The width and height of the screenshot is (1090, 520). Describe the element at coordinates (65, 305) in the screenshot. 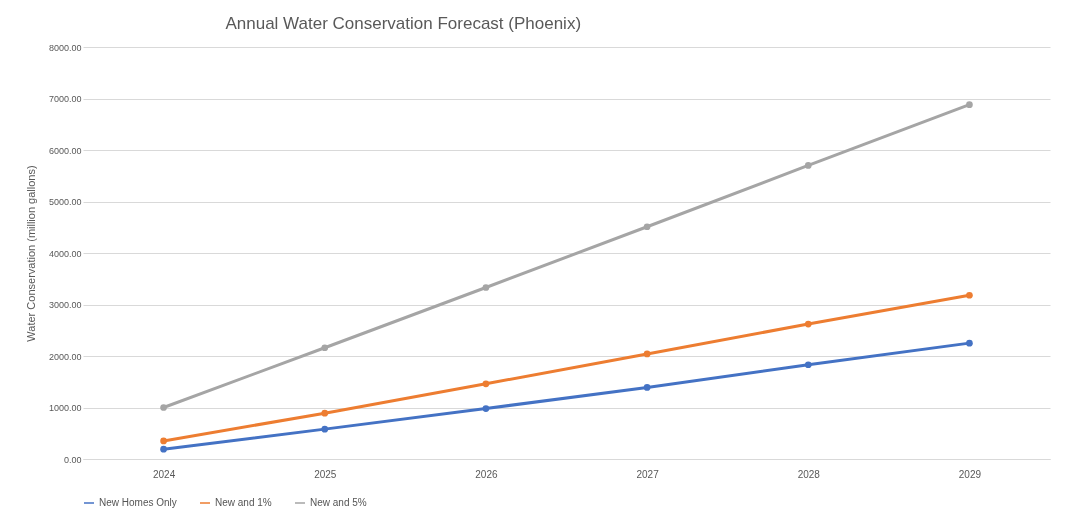

I see `y-tick-label: 3000.00` at that location.